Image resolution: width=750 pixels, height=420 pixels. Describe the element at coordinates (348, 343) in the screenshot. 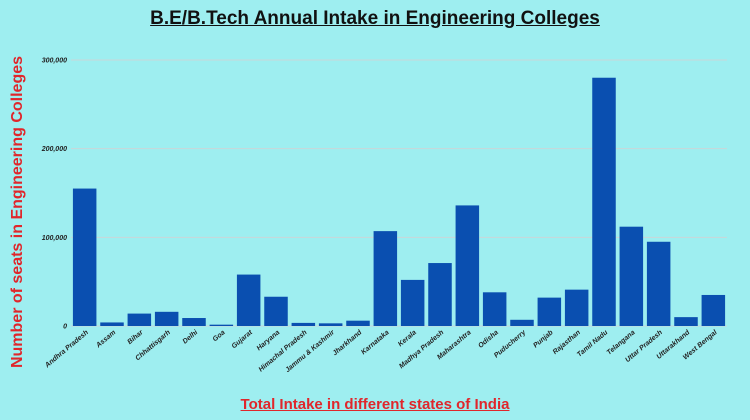

I see `x-tick-label: Jharkhand` at that location.